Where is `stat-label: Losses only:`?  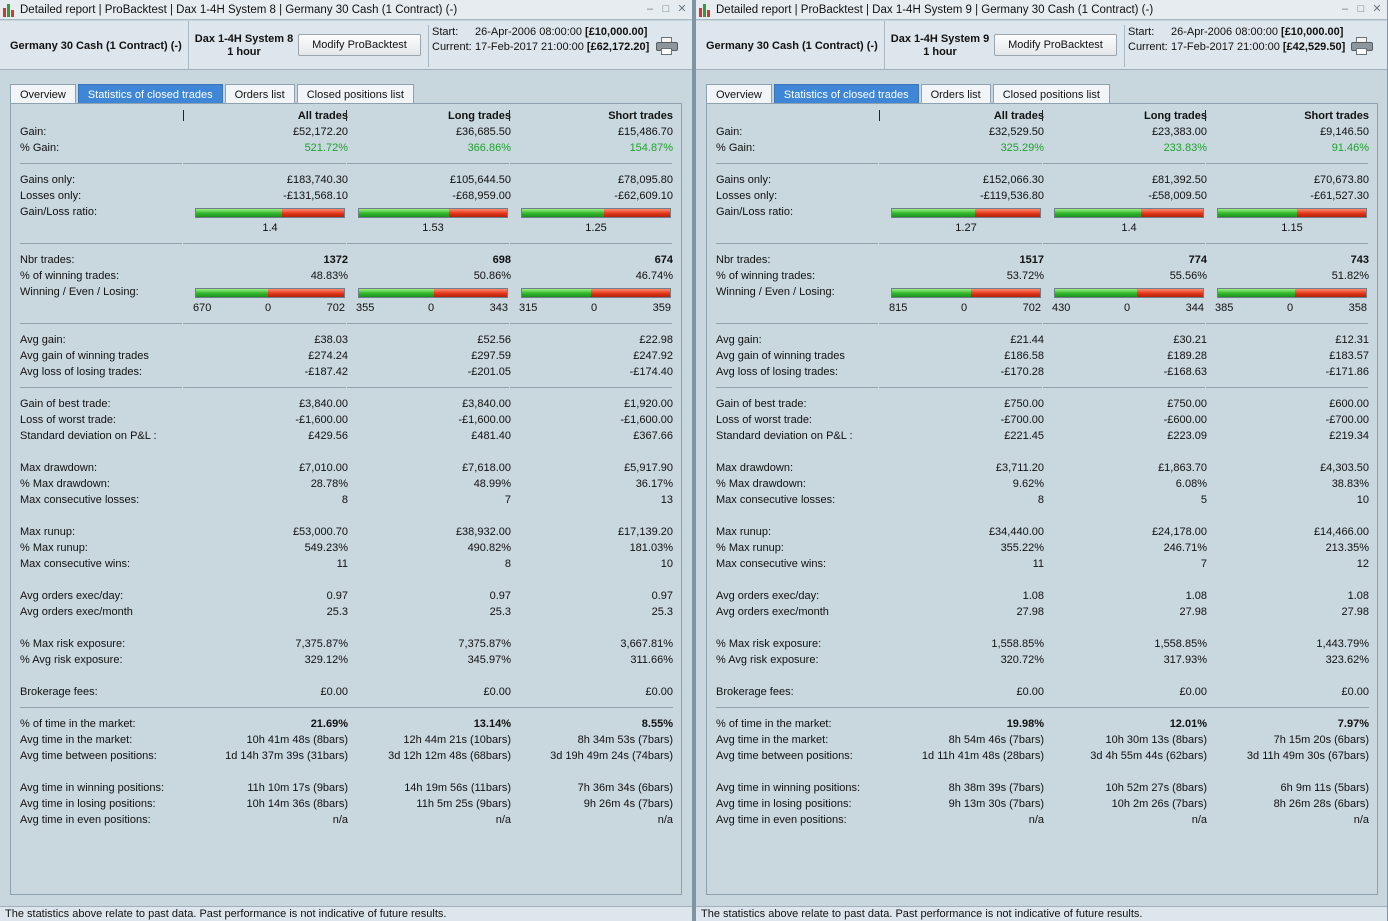
stat-label: Losses only: is located at coordinates (51, 196).